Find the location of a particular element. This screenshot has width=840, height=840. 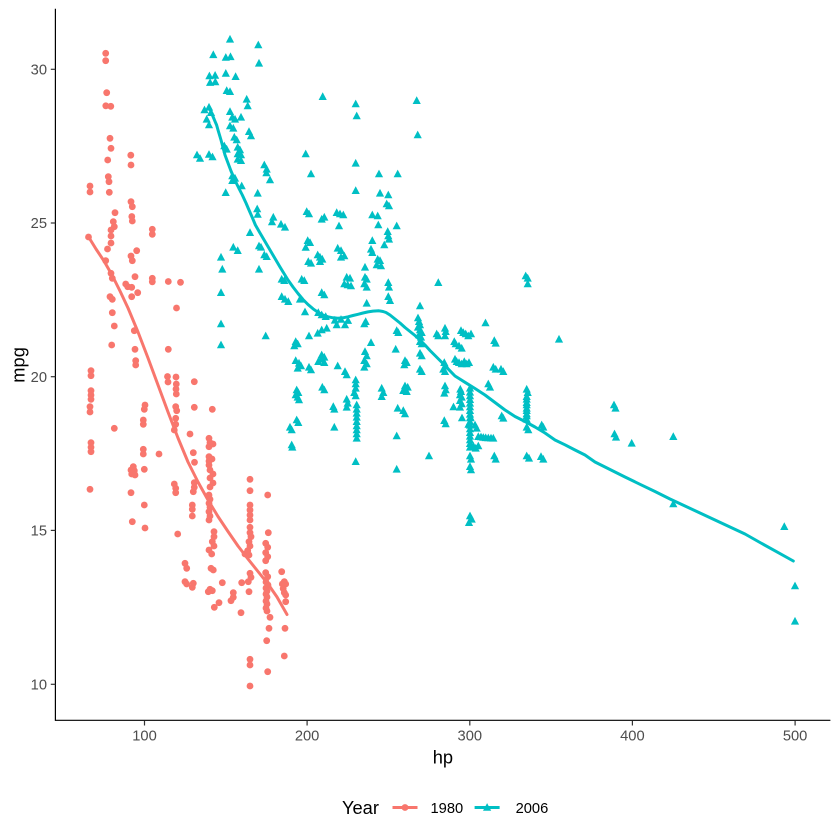

svg-text: 10 is located at coordinates (39, 686).